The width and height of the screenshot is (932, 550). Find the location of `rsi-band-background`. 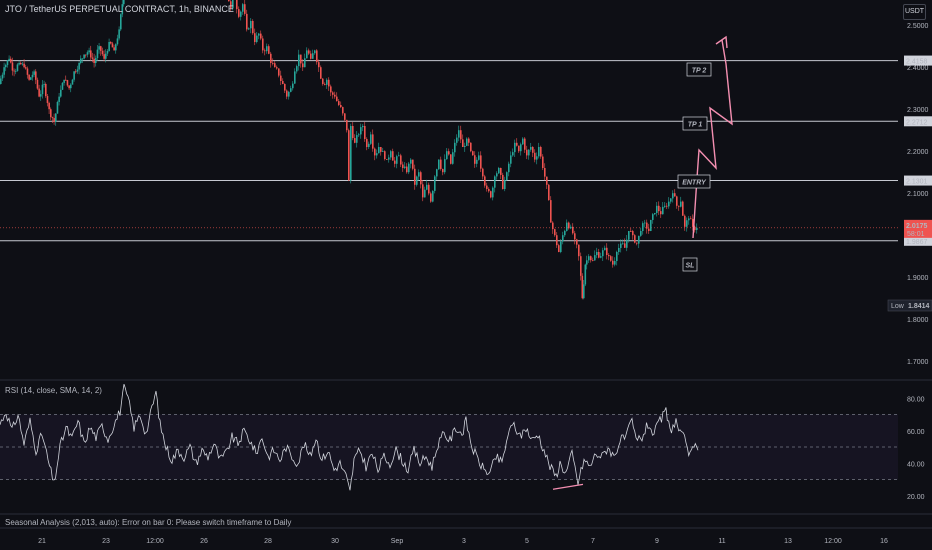

rsi-band-background is located at coordinates (449, 447).